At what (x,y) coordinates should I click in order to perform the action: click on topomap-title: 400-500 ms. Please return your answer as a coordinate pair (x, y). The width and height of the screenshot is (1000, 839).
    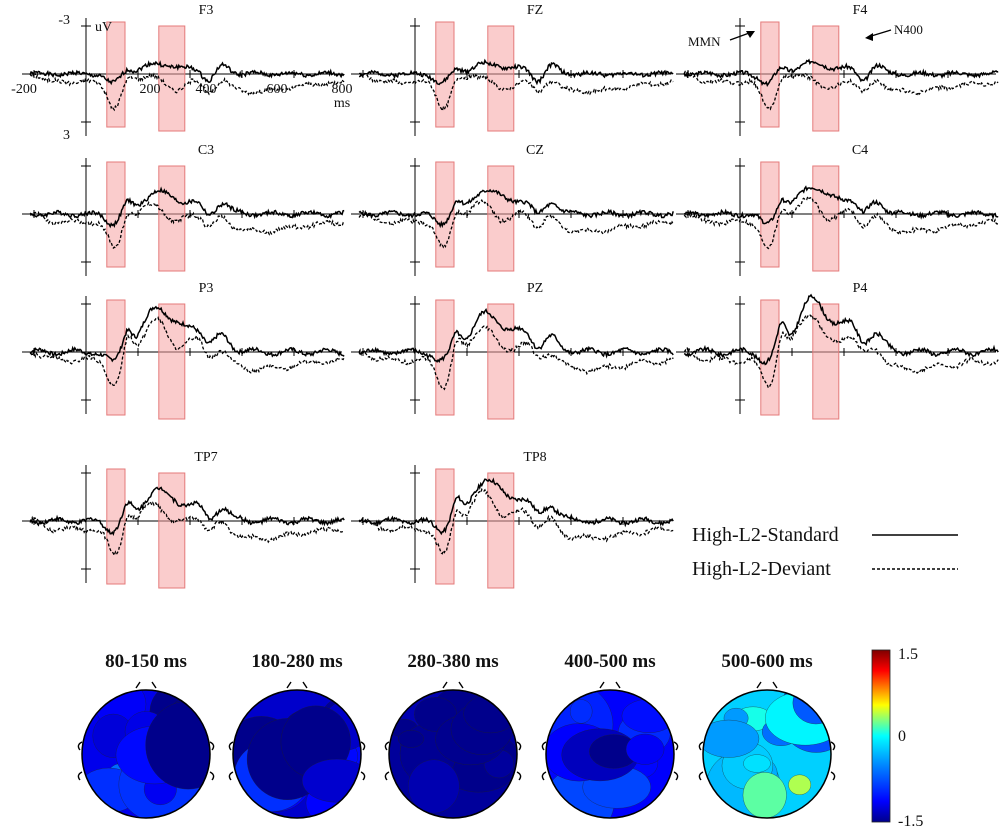
    Looking at the image, I should click on (609, 661).